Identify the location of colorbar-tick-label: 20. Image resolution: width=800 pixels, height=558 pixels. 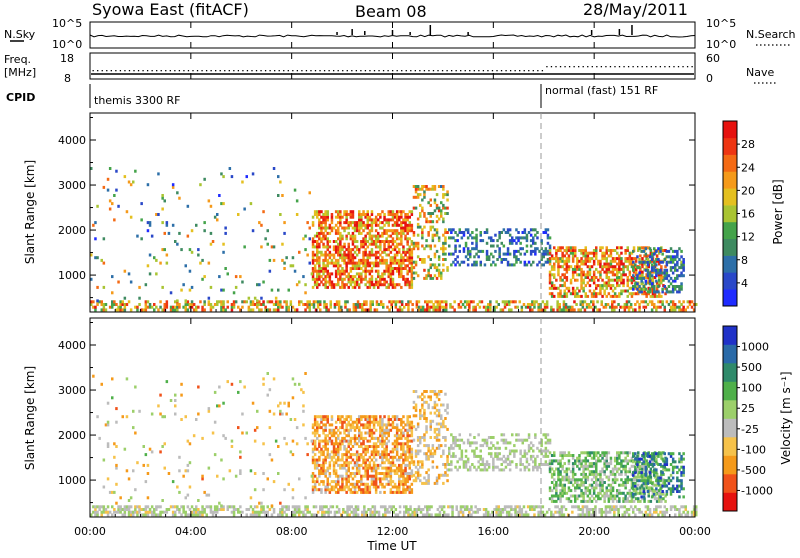
(748, 190).